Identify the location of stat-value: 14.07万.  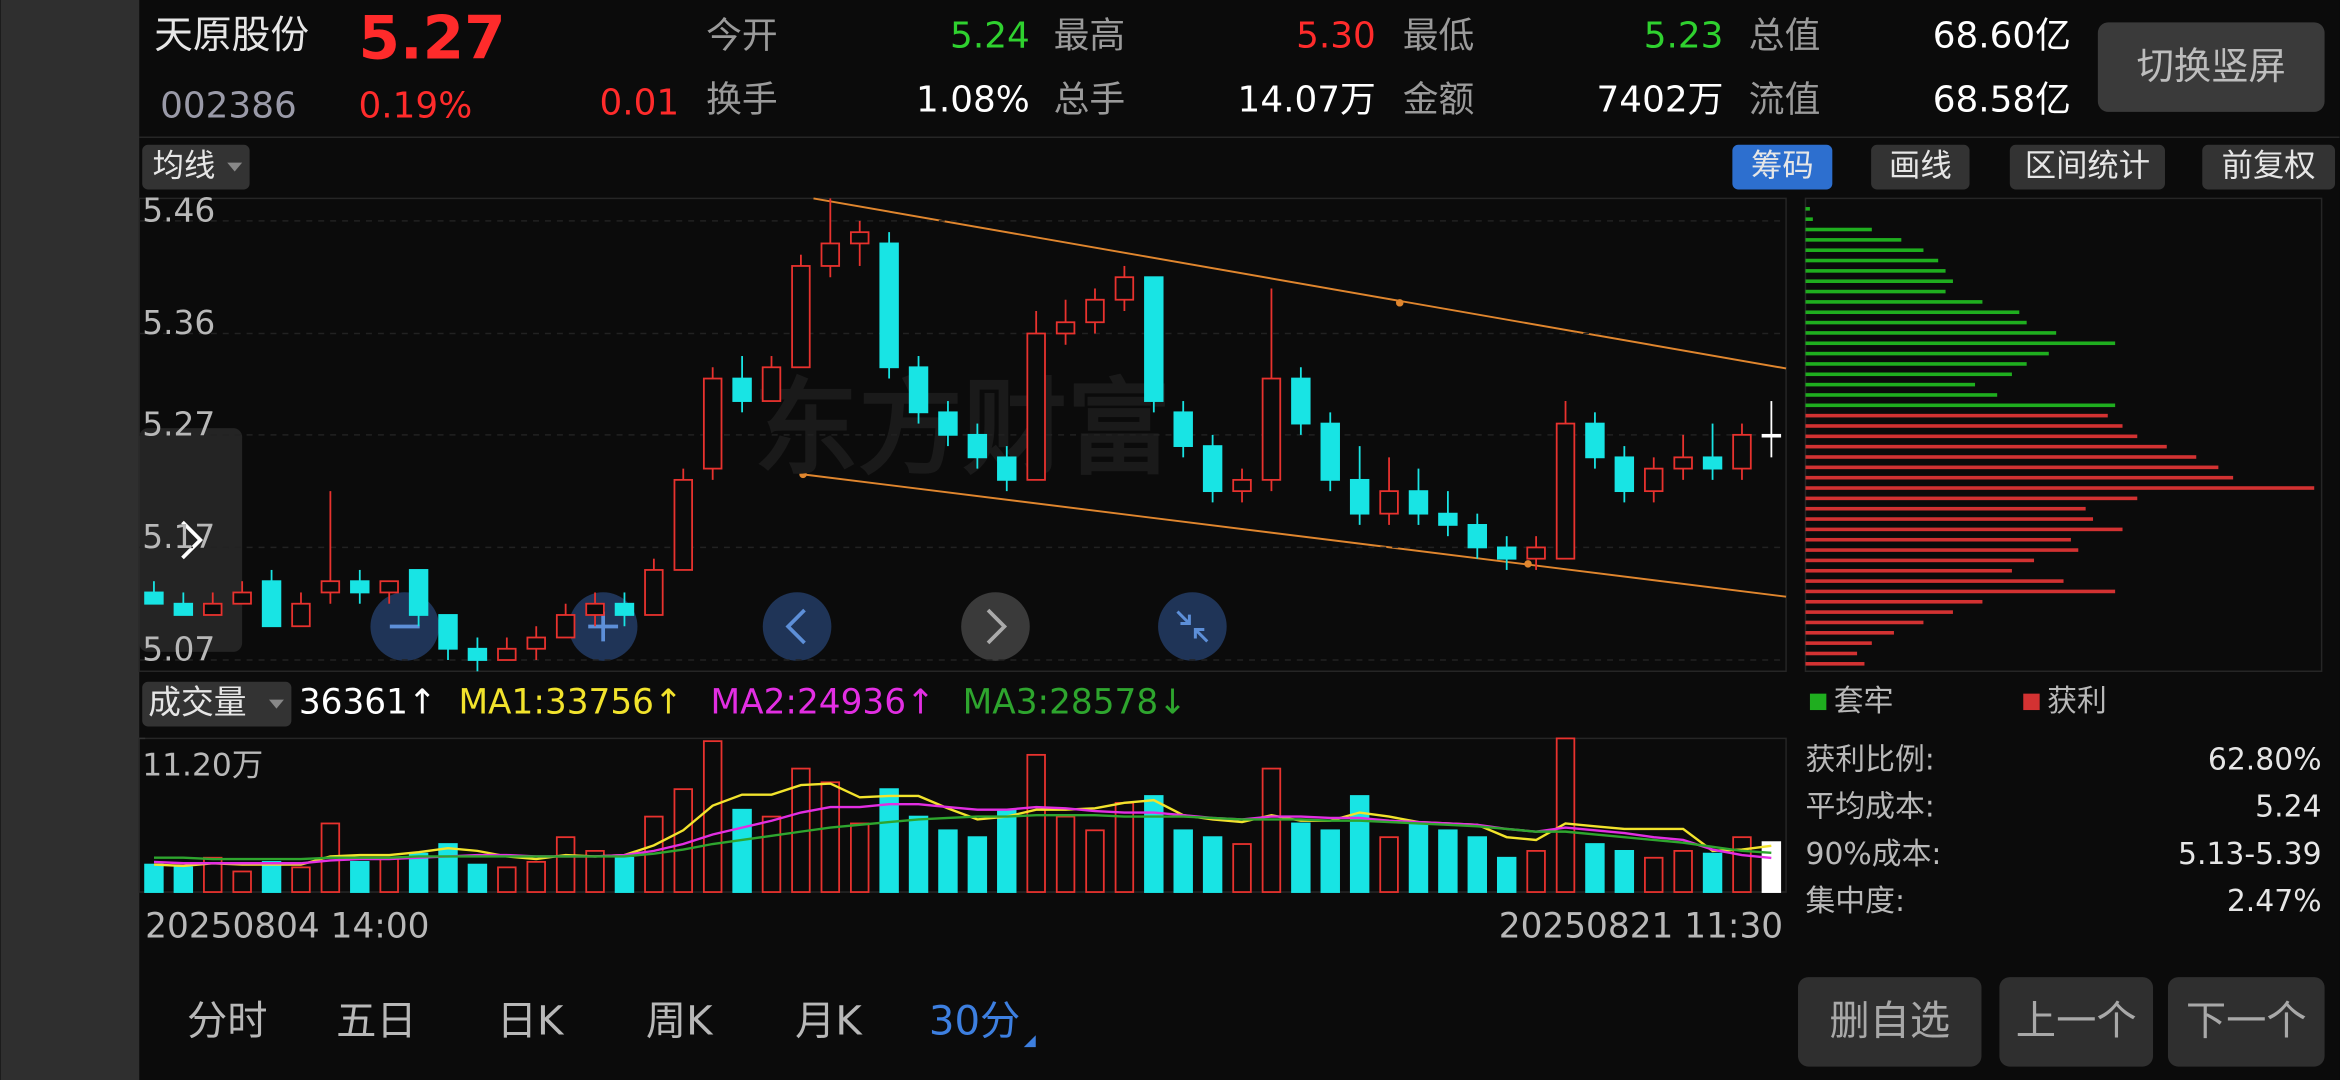
(1307, 99).